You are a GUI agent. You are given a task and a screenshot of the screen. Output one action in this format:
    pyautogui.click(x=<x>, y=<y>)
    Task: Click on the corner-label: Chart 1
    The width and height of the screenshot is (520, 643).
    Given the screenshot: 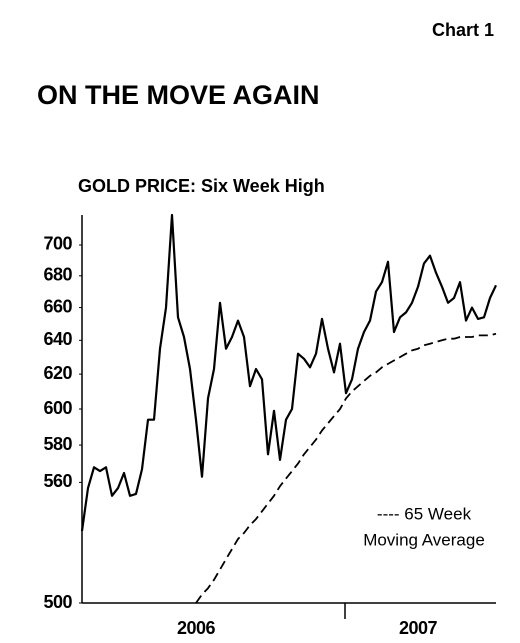 What is the action you would take?
    pyautogui.click(x=463, y=30)
    